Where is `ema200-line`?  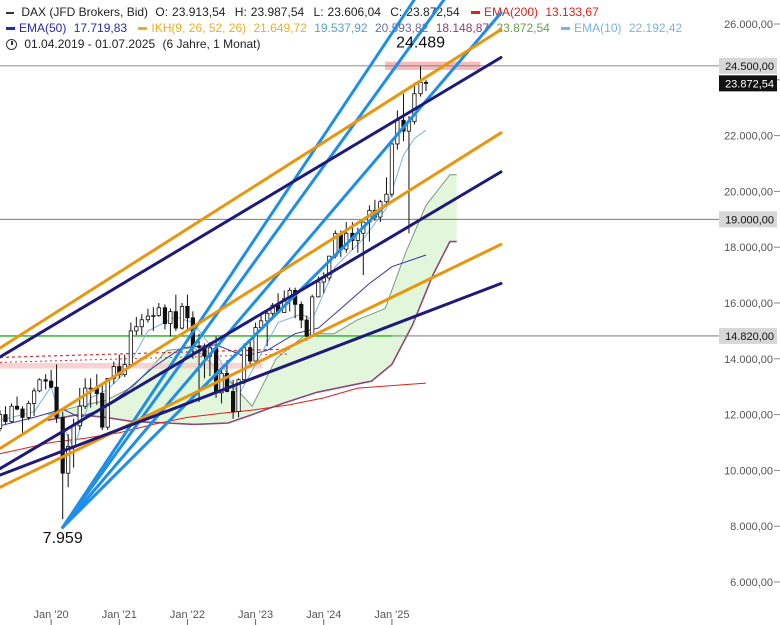
ema200-line is located at coordinates (213, 418).